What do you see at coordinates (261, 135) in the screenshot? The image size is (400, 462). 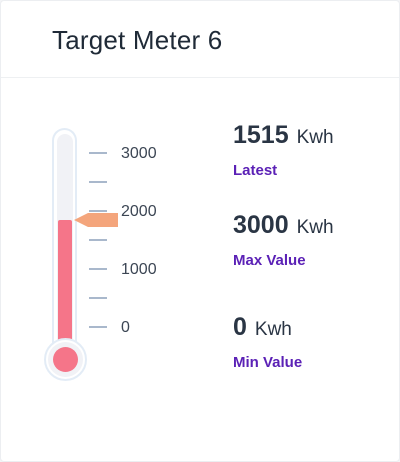 I see `latest-value-number: 1515` at bounding box center [261, 135].